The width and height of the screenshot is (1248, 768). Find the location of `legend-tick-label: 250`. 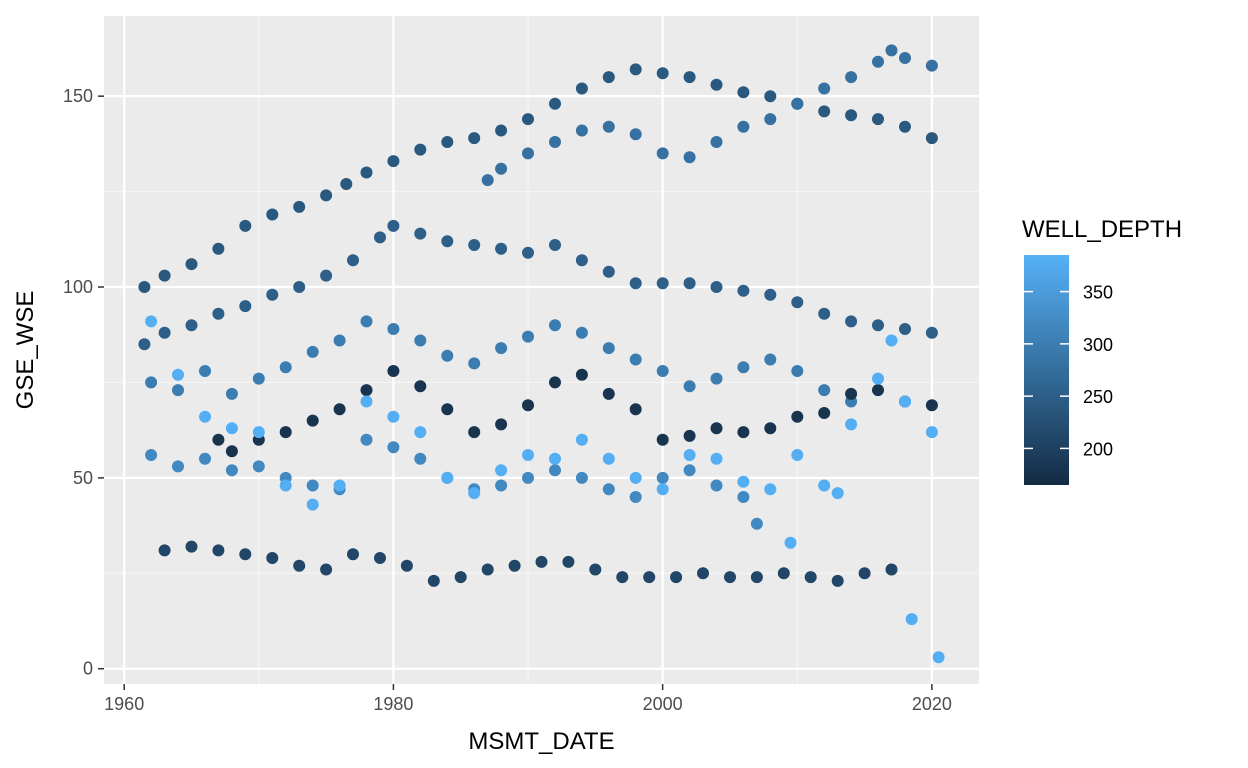

legend-tick-label: 250 is located at coordinates (1098, 397).